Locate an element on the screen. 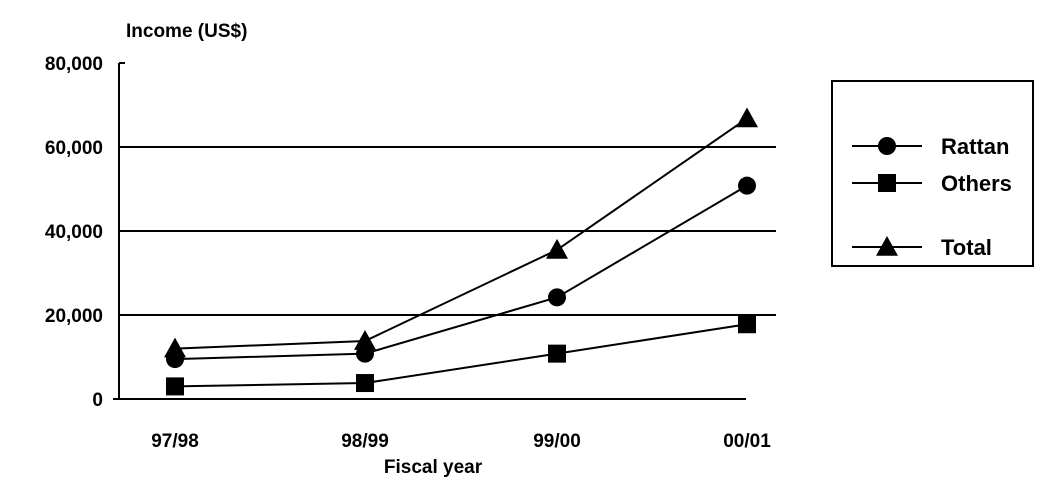  x-tick-label: 99/00 is located at coordinates (557, 441).